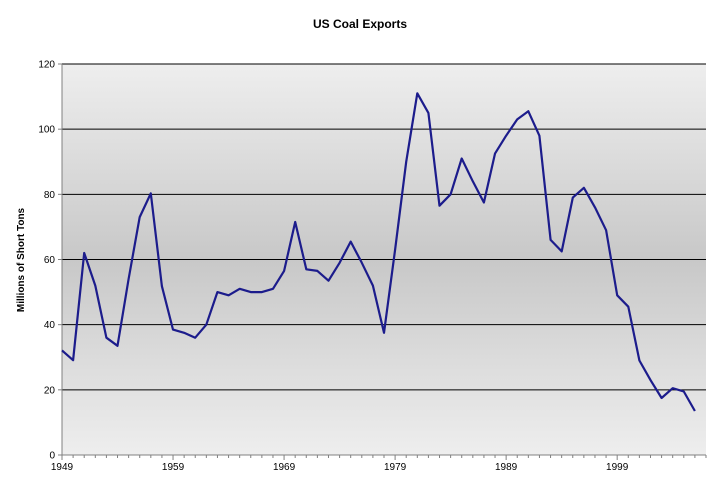 Image resolution: width=720 pixels, height=492 pixels. I want to click on x-tick-label: 1979, so click(395, 467).